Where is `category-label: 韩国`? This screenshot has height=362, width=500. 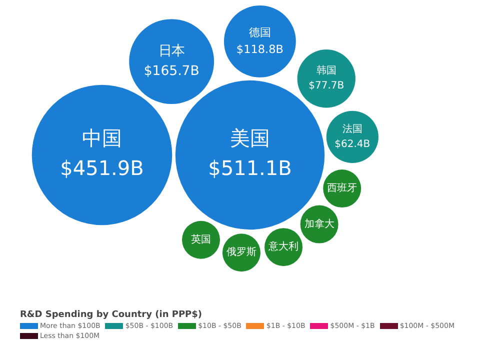 category-label: 韩国 is located at coordinates (326, 70).